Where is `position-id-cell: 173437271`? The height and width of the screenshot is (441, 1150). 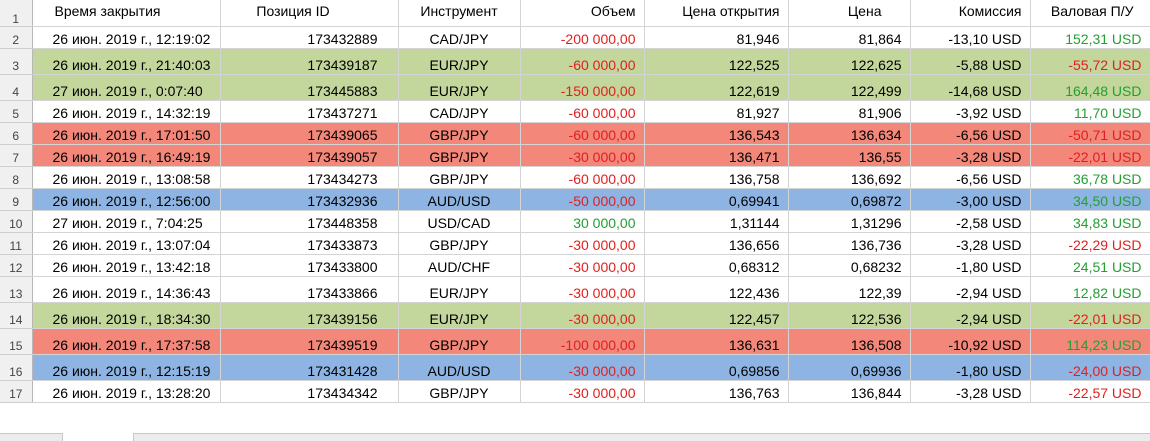
position-id-cell: 173437271 is located at coordinates (309, 111).